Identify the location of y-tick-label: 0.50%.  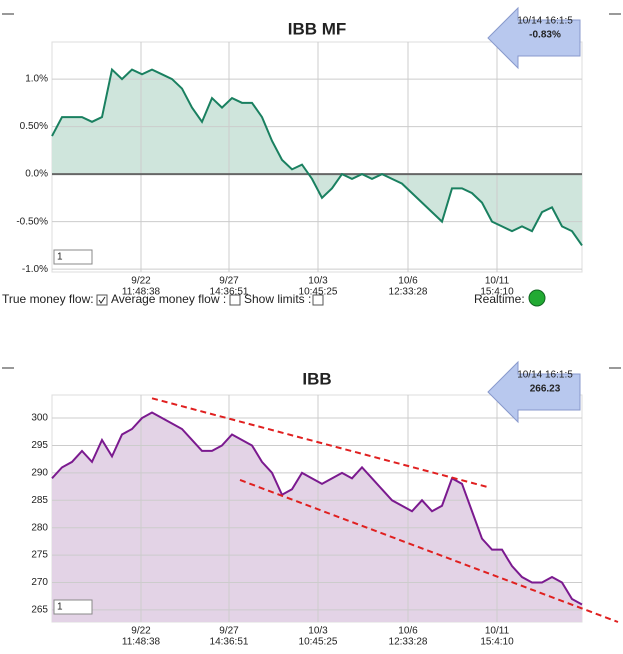
(34, 126).